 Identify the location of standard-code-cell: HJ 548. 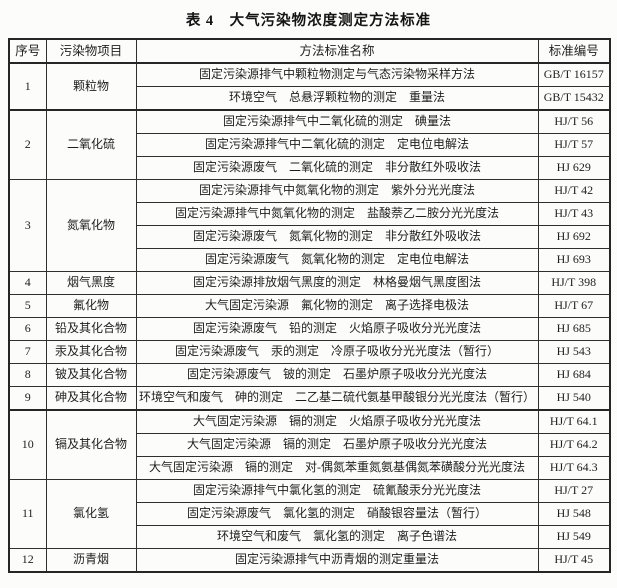
(574, 514).